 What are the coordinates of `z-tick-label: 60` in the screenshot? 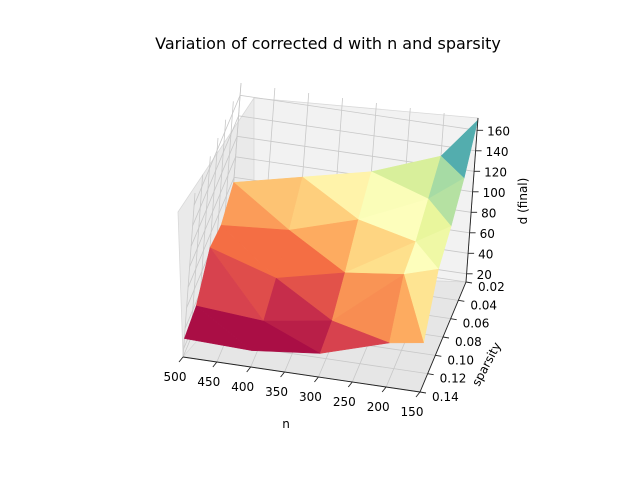 It's located at (487, 234).